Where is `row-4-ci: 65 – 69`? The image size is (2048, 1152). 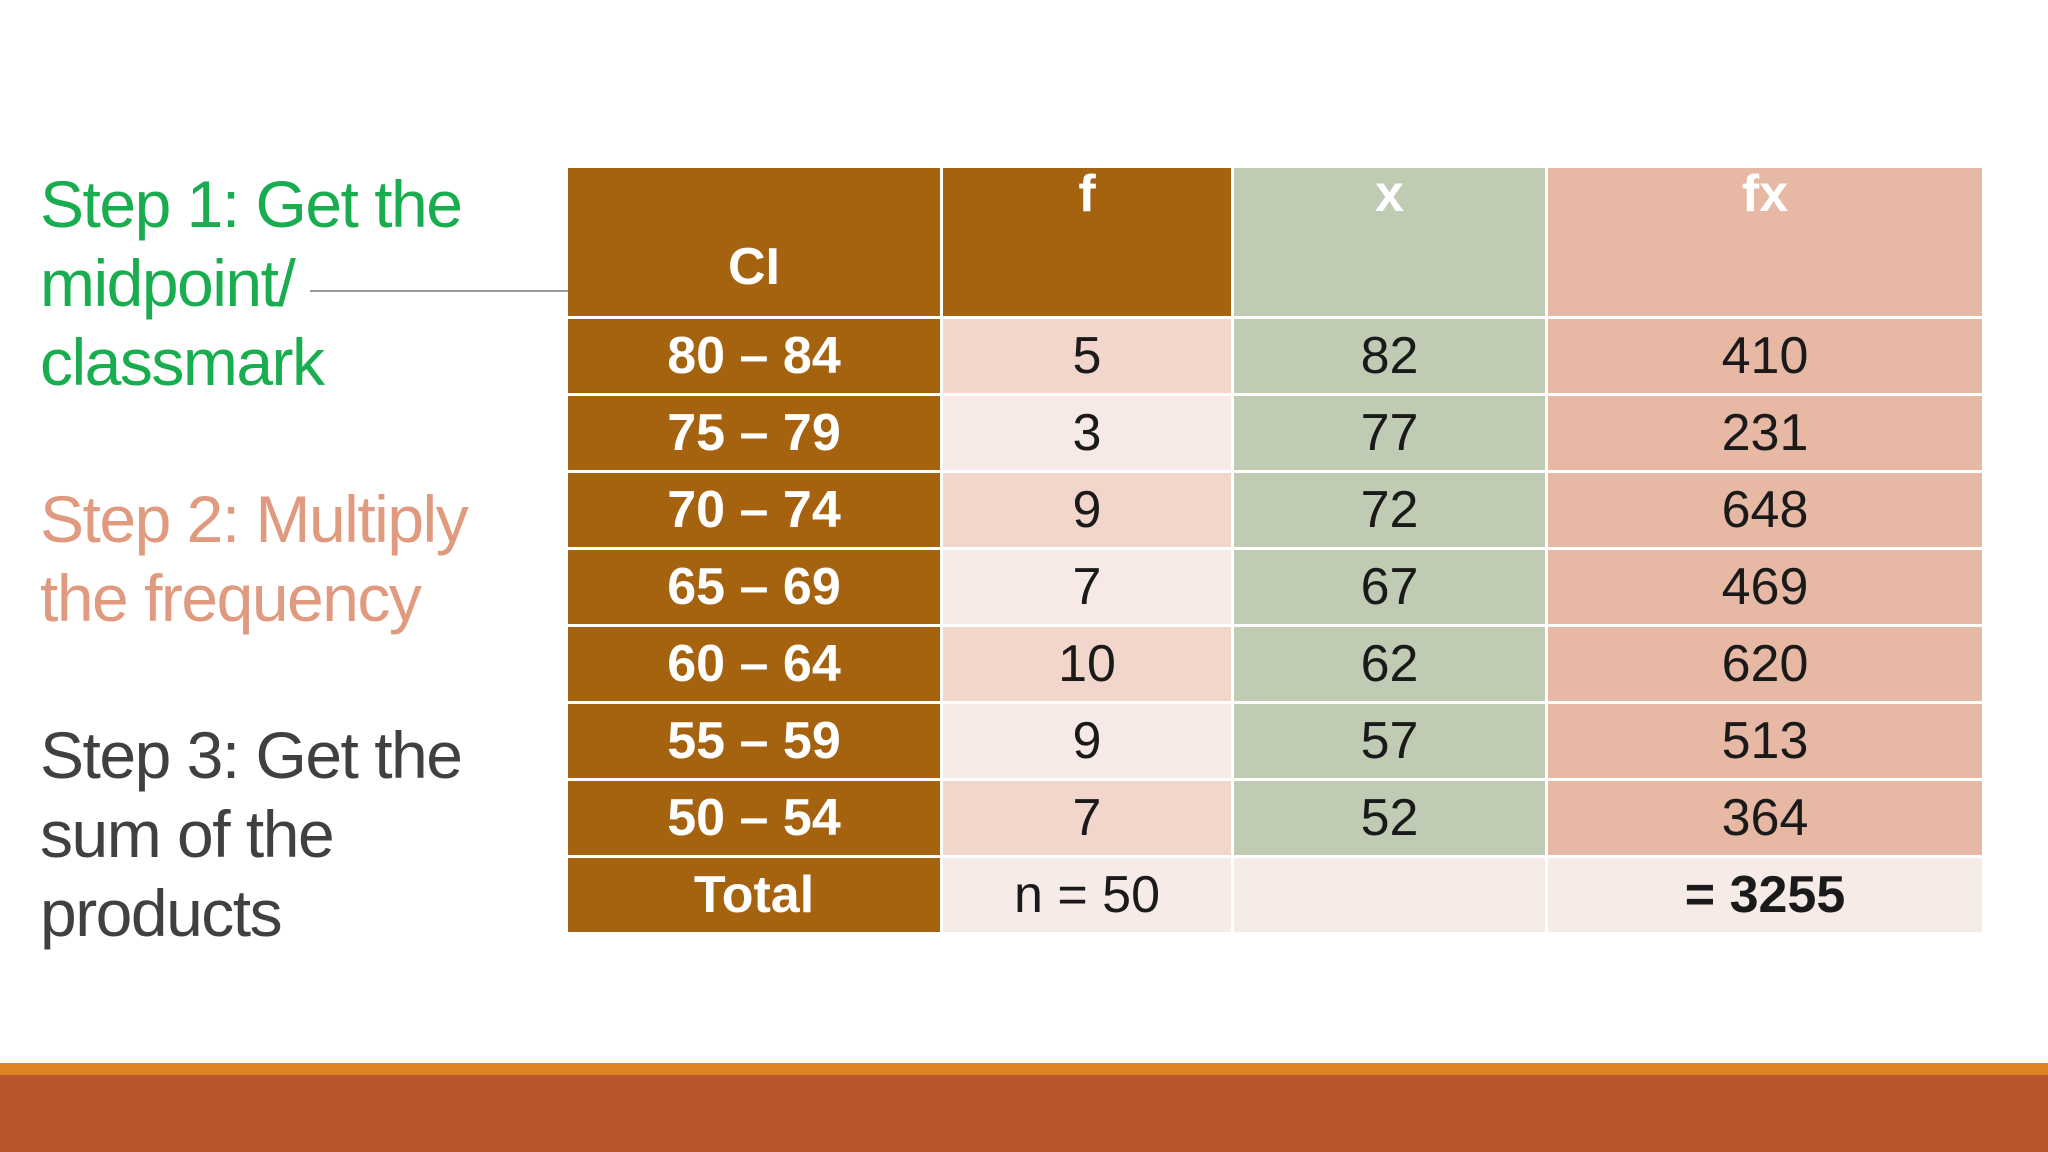
row-4-ci: 65 – 69 is located at coordinates (754, 587).